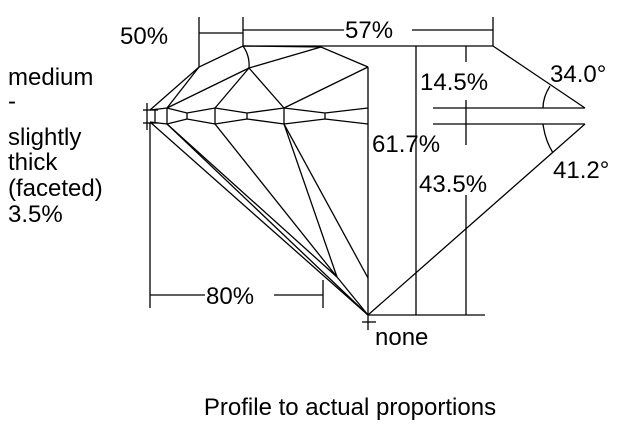  What do you see at coordinates (581, 170) in the screenshot?
I see `pavilion-angle-label: 41.2°` at bounding box center [581, 170].